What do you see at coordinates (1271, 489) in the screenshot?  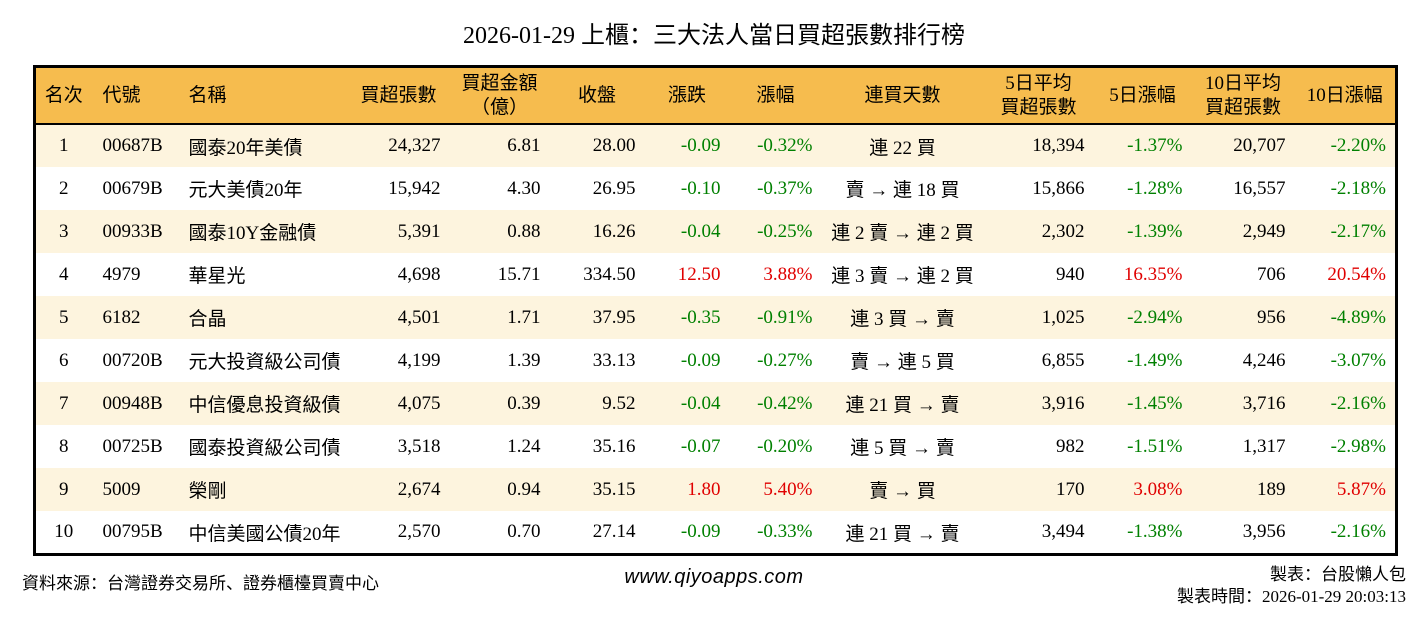 I see `cell-avg10_net_buy: 189` at bounding box center [1271, 489].